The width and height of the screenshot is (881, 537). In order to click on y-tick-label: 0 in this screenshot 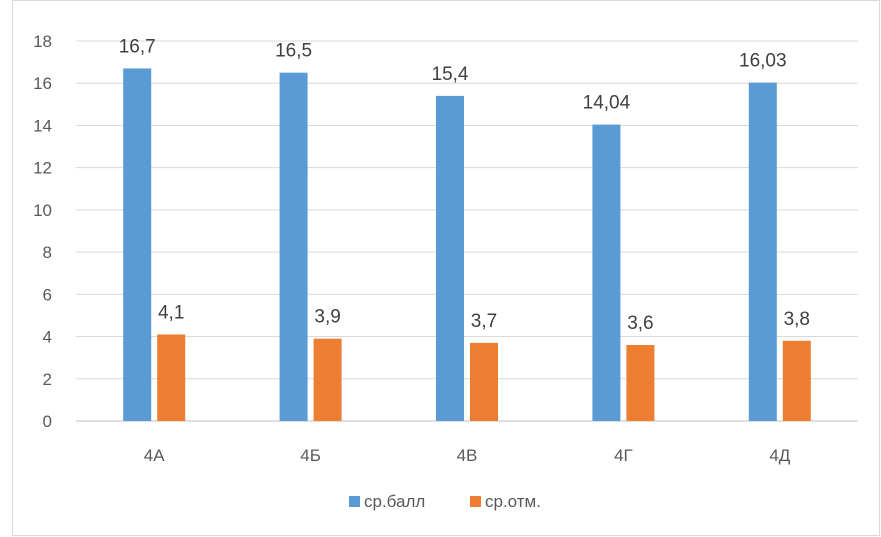, I will do `click(47, 421)`.